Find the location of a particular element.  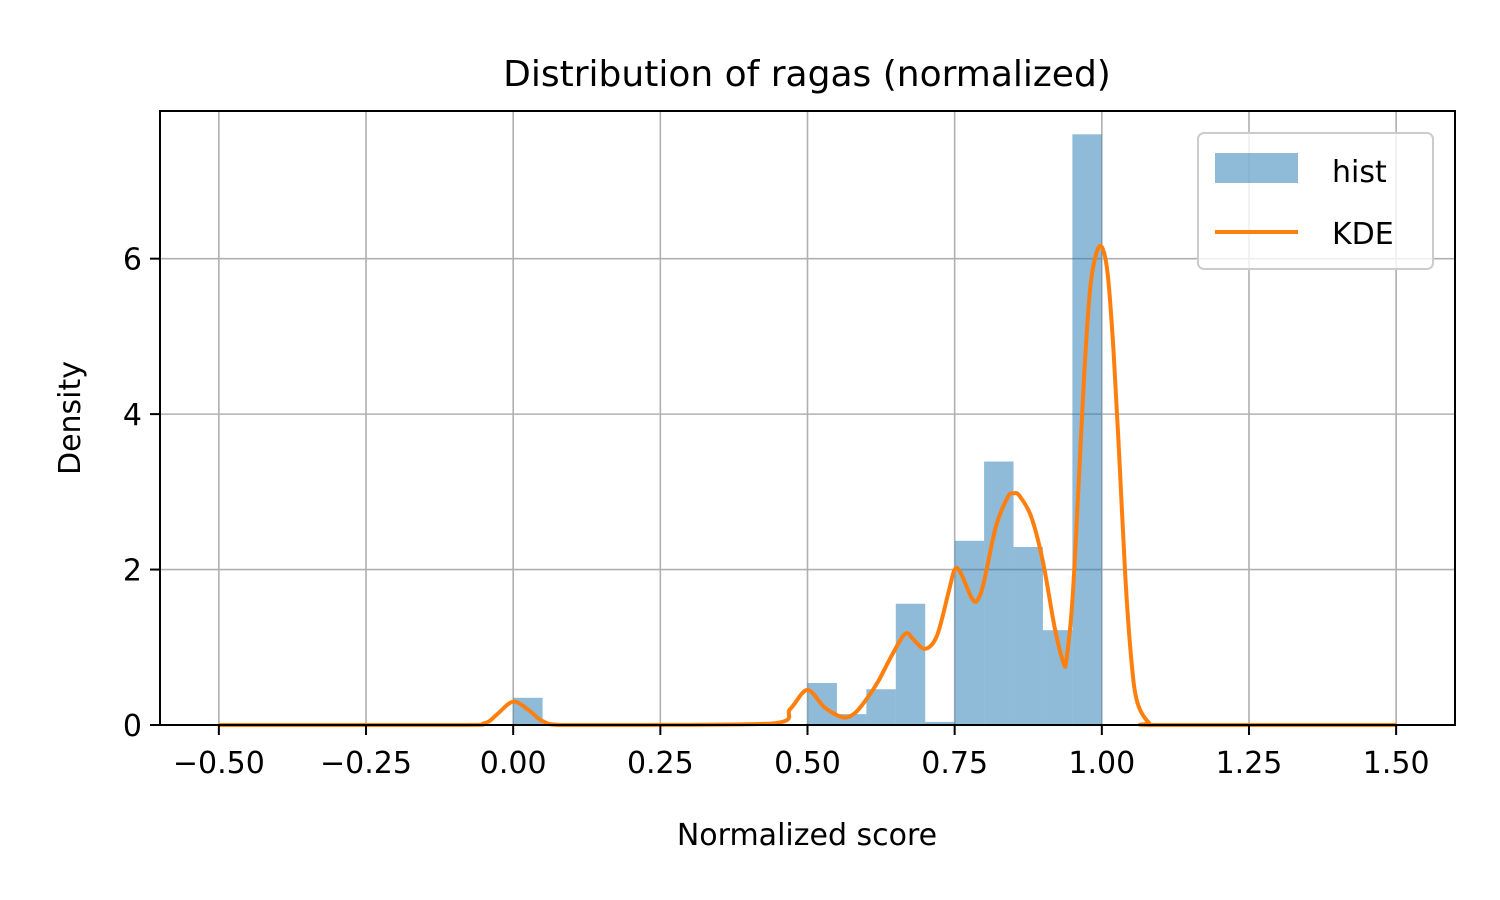

legend-hist-label: hist is located at coordinates (1359, 172).